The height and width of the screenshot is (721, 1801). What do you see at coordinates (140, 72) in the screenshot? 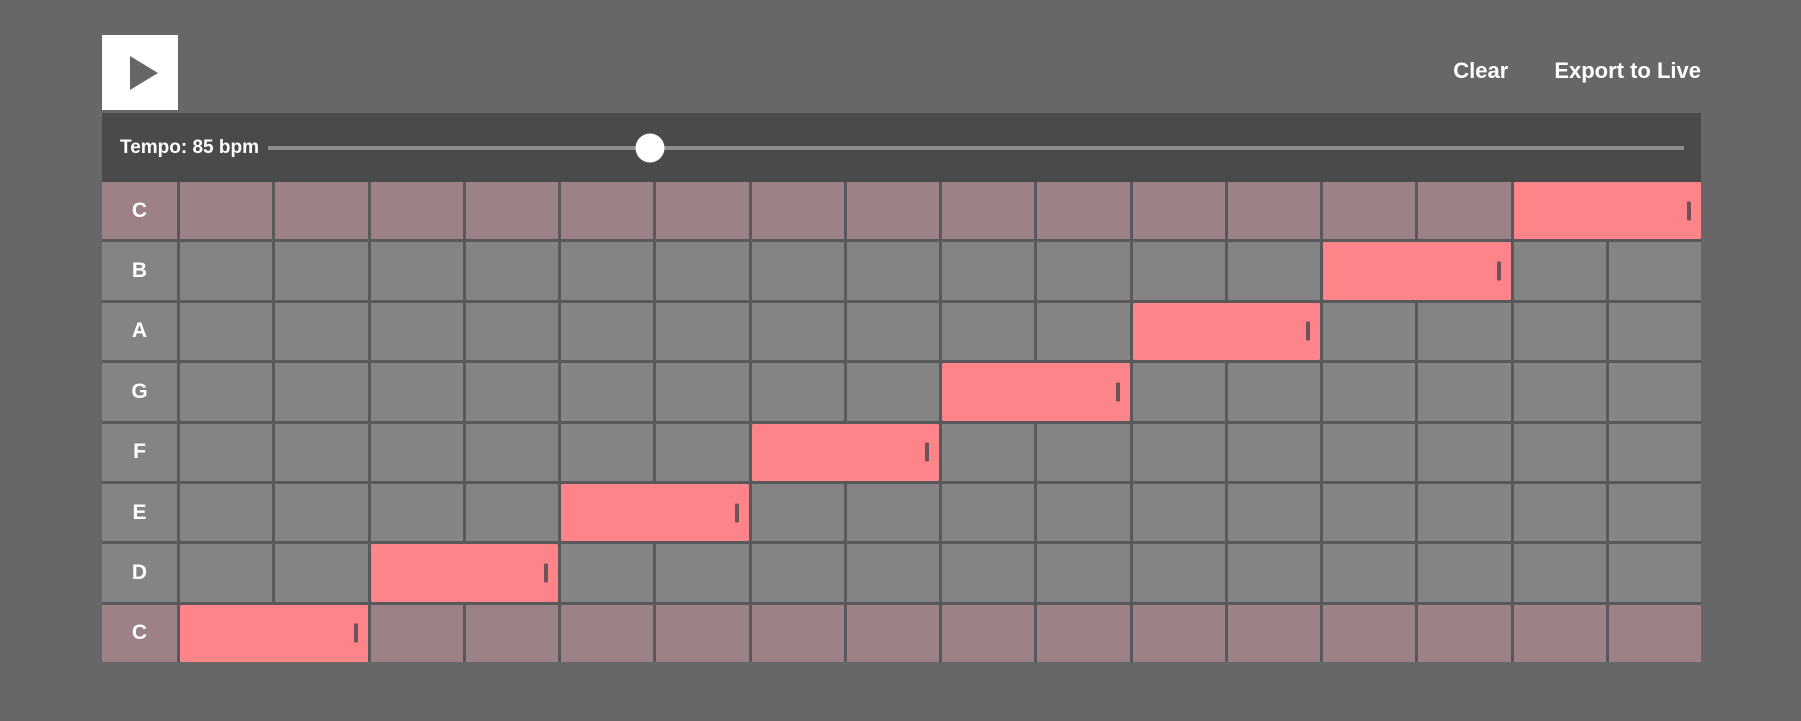
I see `play-button` at bounding box center [140, 72].